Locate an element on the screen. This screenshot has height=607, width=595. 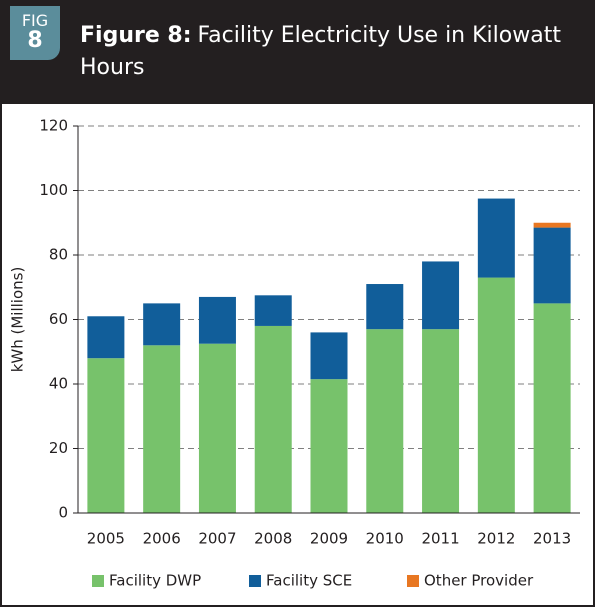
x-tick-label: 2009 is located at coordinates (329, 539).